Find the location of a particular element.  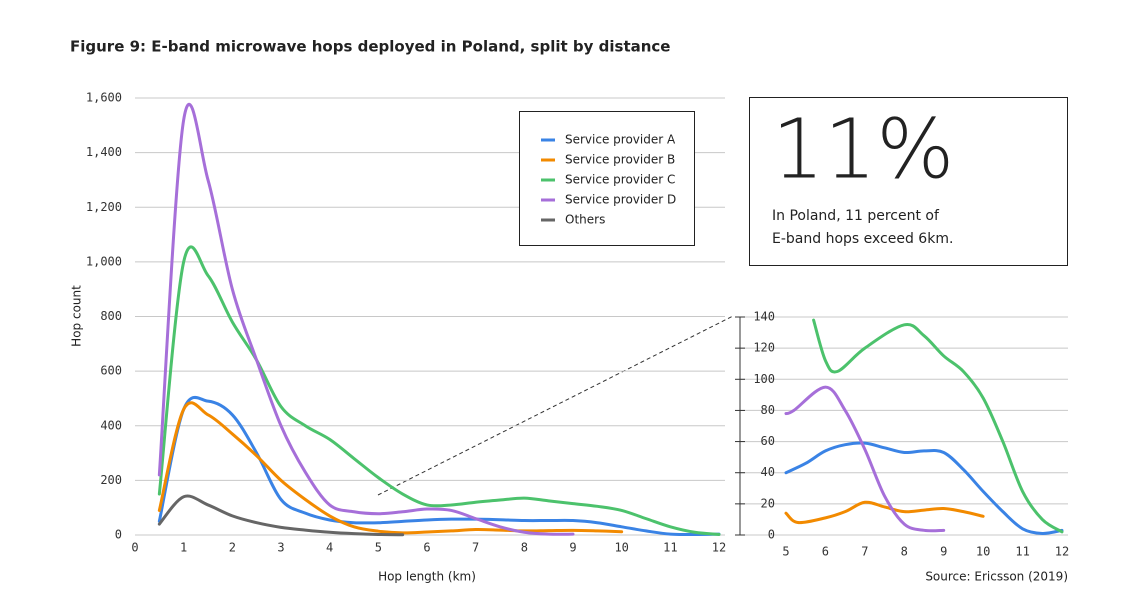

x-tick-label: 1 is located at coordinates (183, 548).